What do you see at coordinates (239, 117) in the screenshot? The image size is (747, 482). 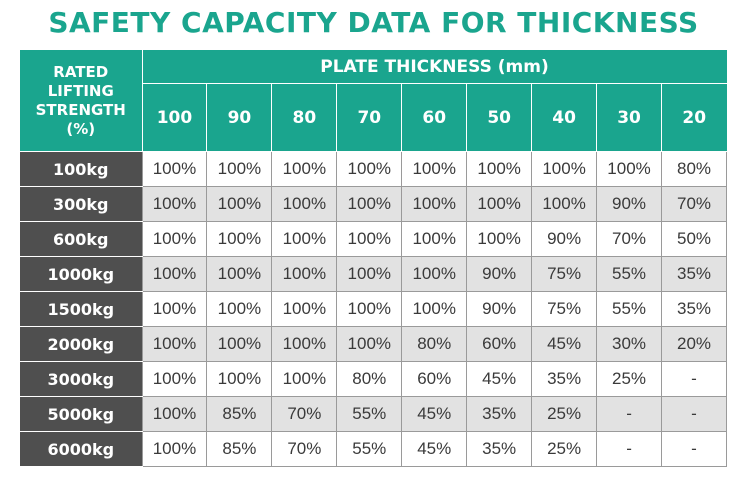 I see `thickness-header: 90` at bounding box center [239, 117].